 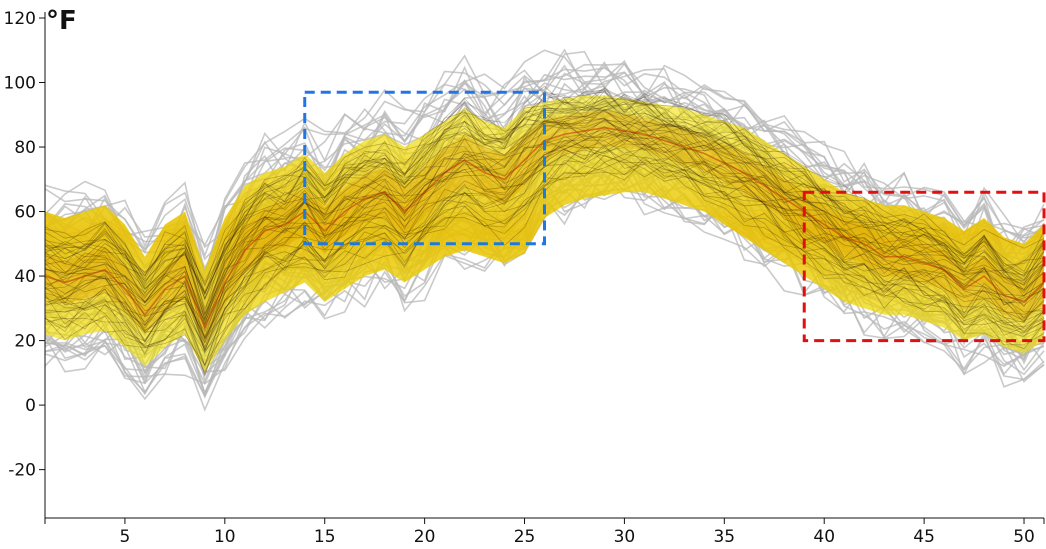 I want to click on x-tick-label: 25, so click(x=525, y=537).